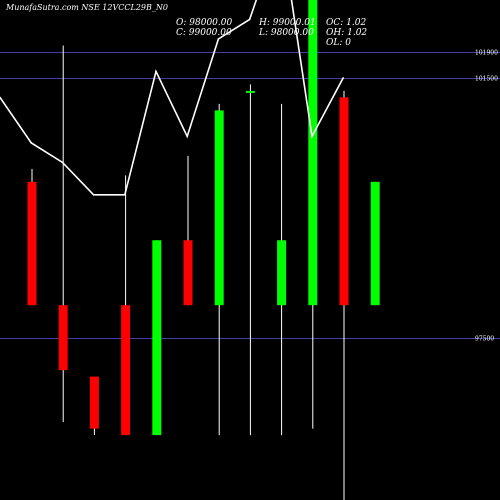  What do you see at coordinates (484, 339) in the screenshot?
I see `y-tick-label: 97500` at bounding box center [484, 339].